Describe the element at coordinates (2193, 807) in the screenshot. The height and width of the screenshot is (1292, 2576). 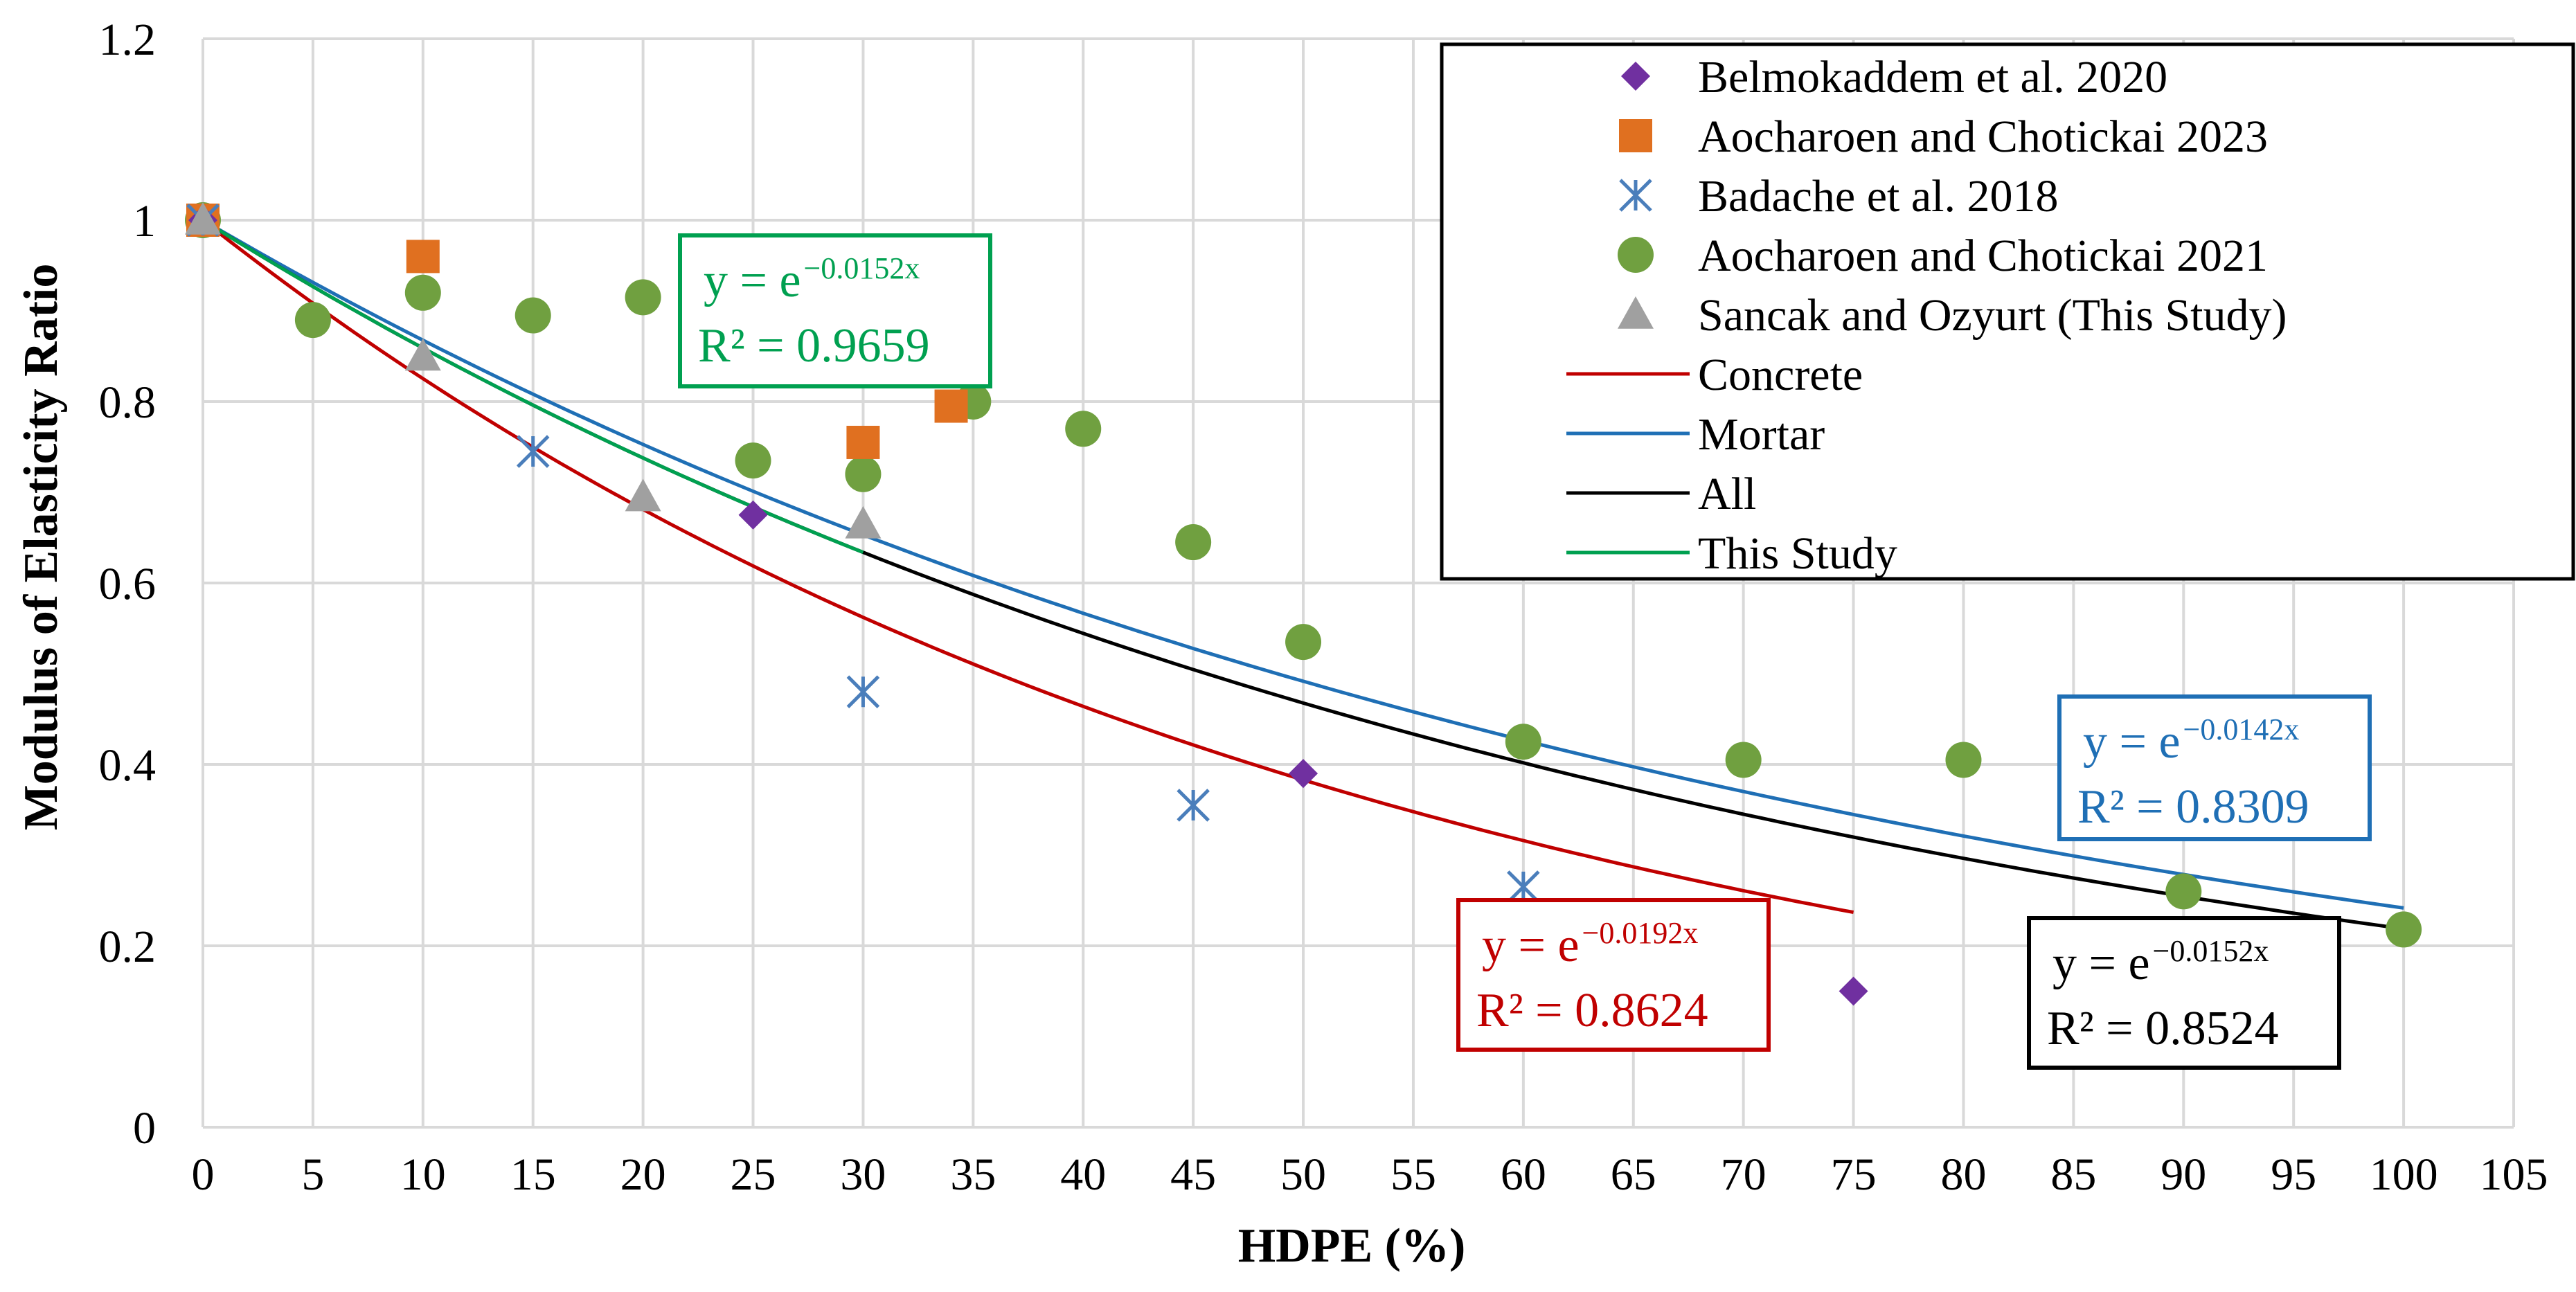
I see `equation-r-squared: R² = 0.8309` at that location.